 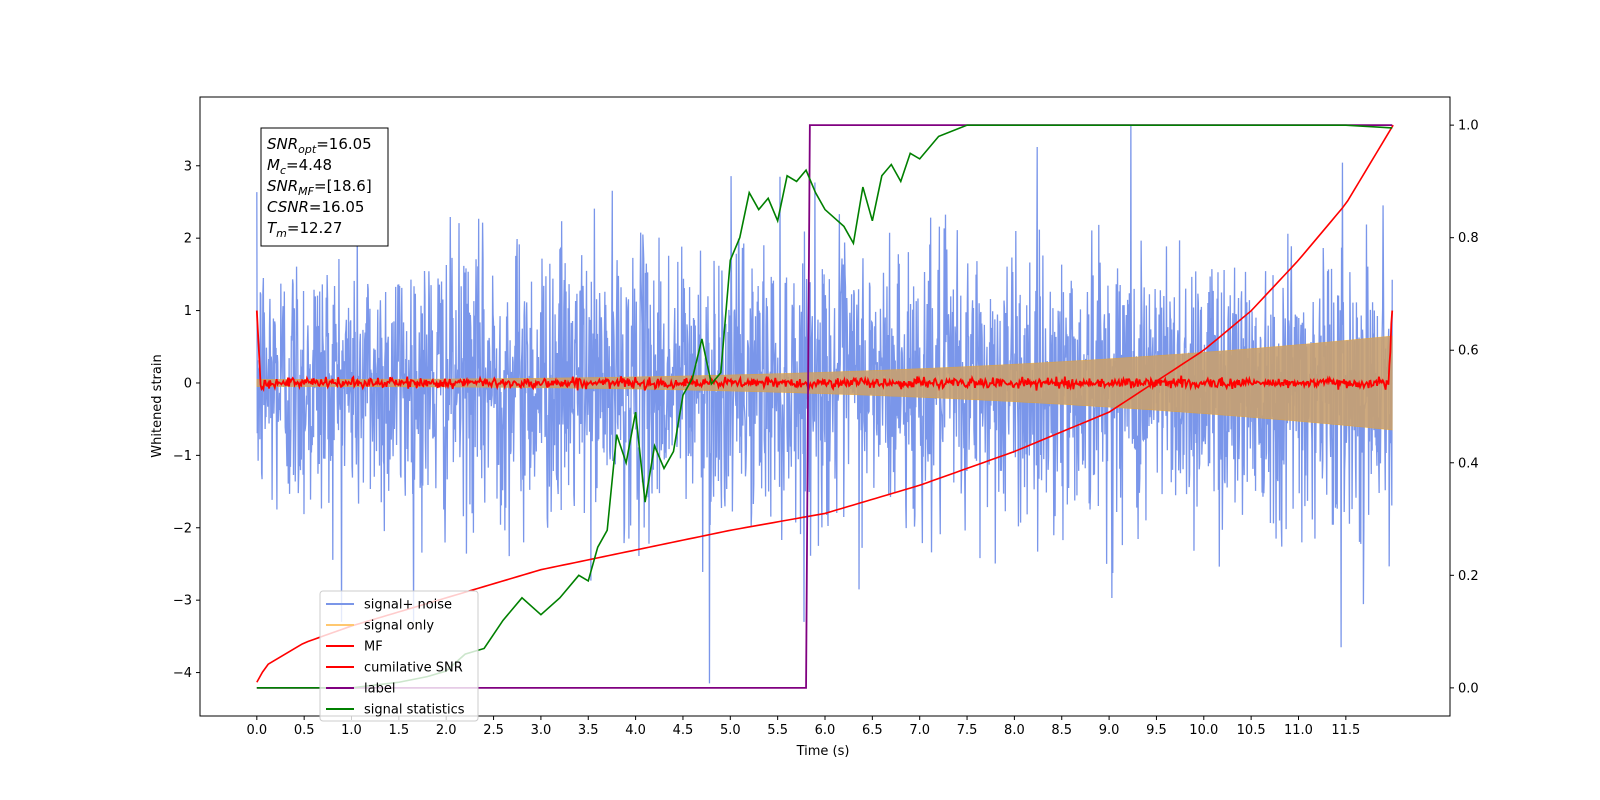 What do you see at coordinates (304, 229) in the screenshot?
I see `stats-line: Tm=12.27` at bounding box center [304, 229].